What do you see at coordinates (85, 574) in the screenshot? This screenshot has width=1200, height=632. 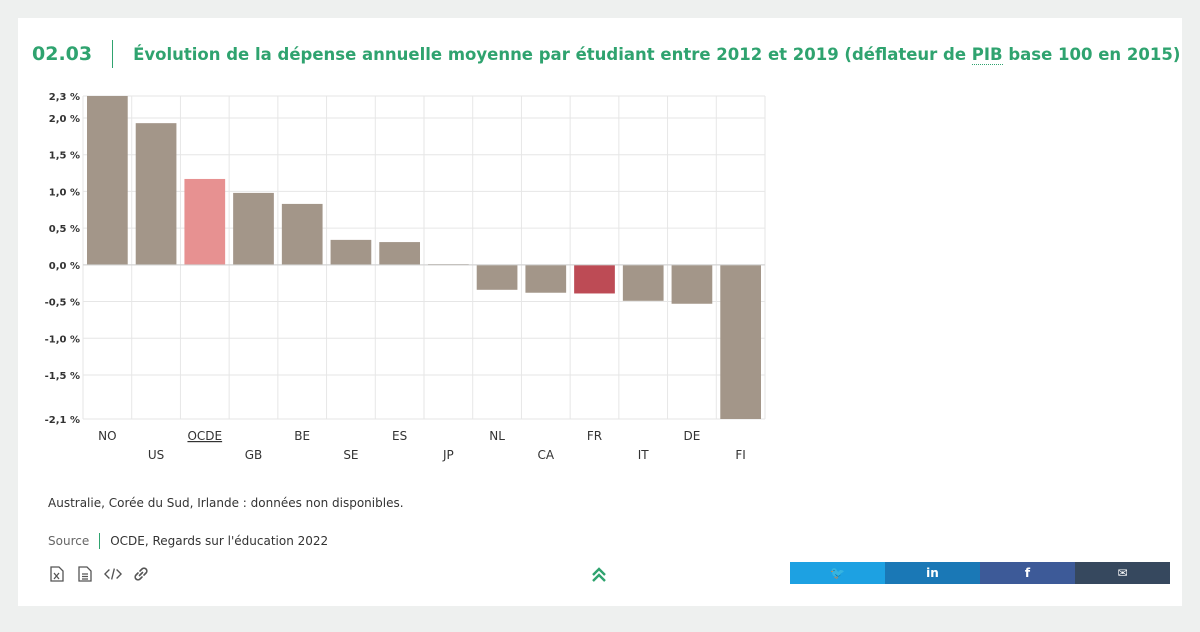 I see `document-icon` at bounding box center [85, 574].